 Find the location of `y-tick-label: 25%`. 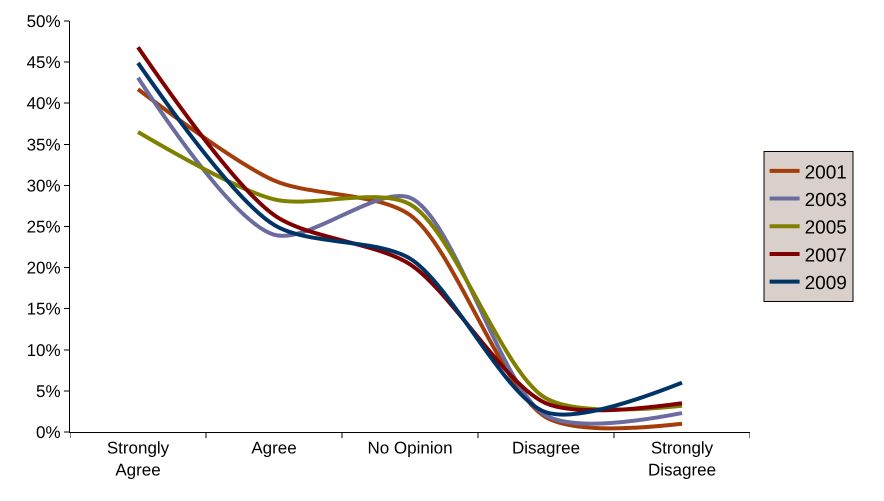

y-tick-label: 25% is located at coordinates (43, 226).